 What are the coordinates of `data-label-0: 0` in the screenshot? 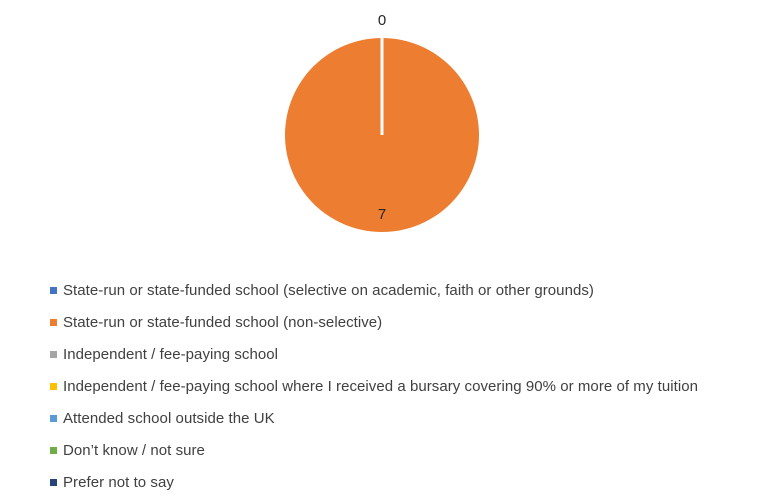 It's located at (382, 20).